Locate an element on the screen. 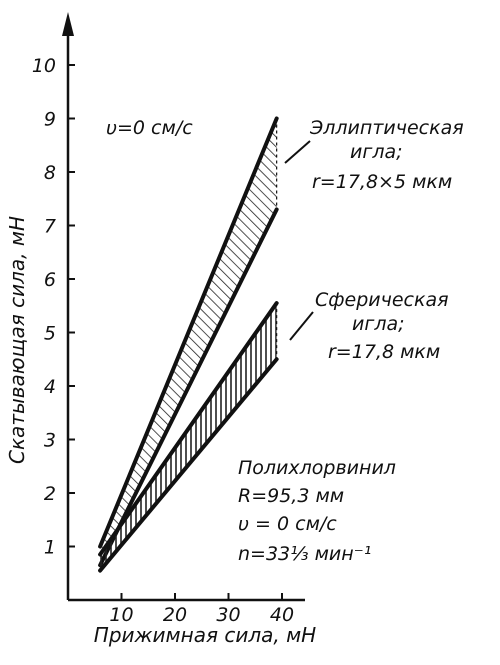 Image resolution: width=500 pixels, height=665 pixels. spherical-upper-line is located at coordinates (188, 429).